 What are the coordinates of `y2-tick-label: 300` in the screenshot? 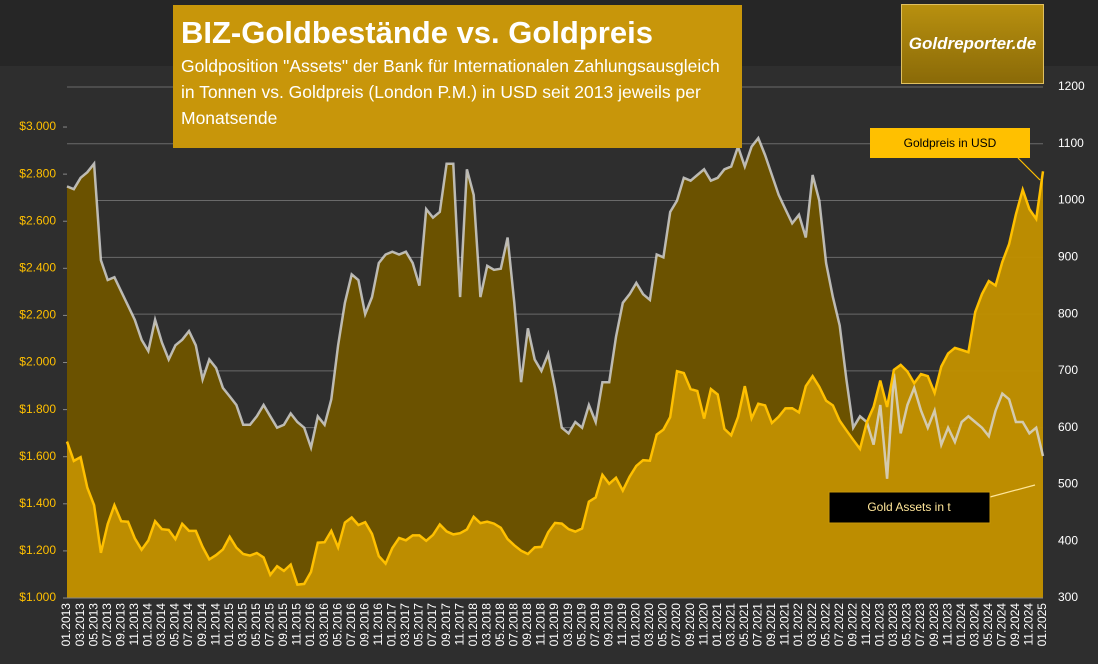 It's located at (1068, 597).